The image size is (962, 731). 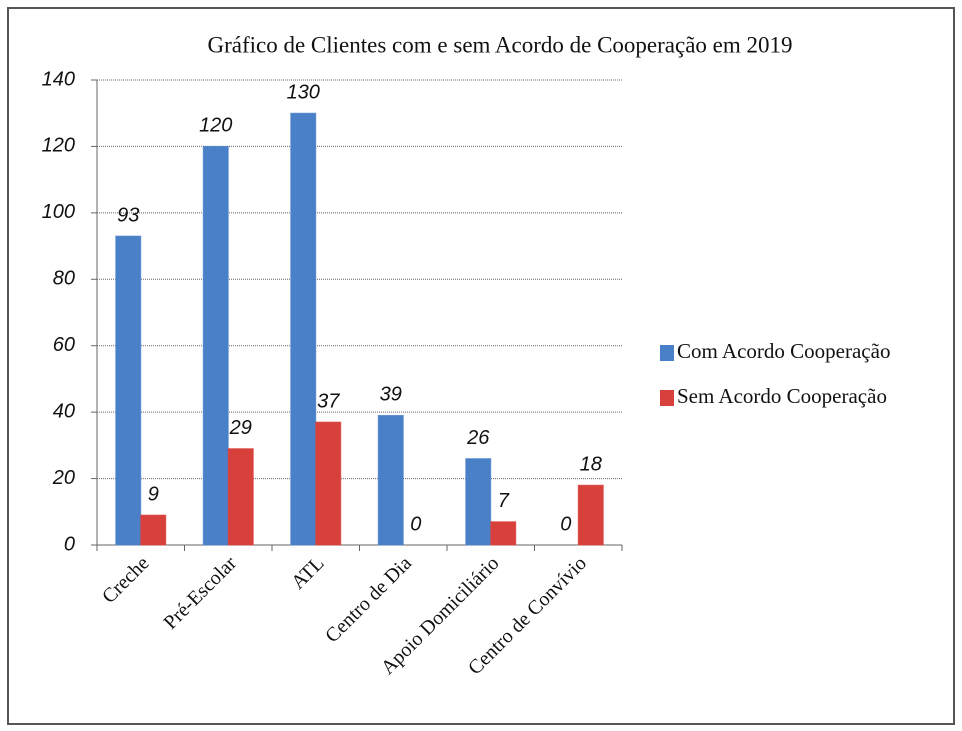 I want to click on y-tick-label: 20, so click(x=63, y=478).